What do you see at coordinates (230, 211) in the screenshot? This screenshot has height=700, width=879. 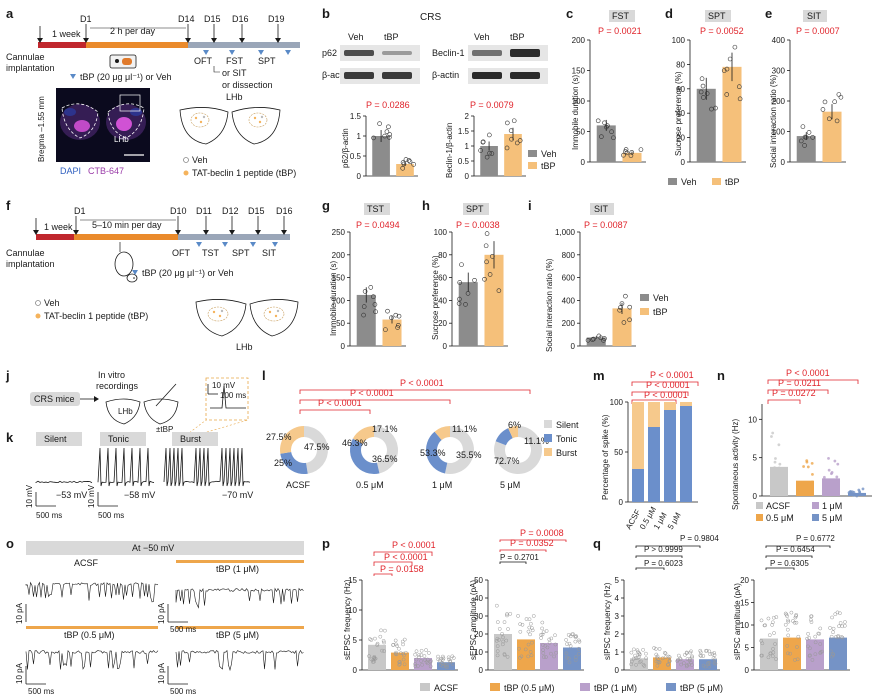 I see `f-d12: D12` at bounding box center [230, 211].